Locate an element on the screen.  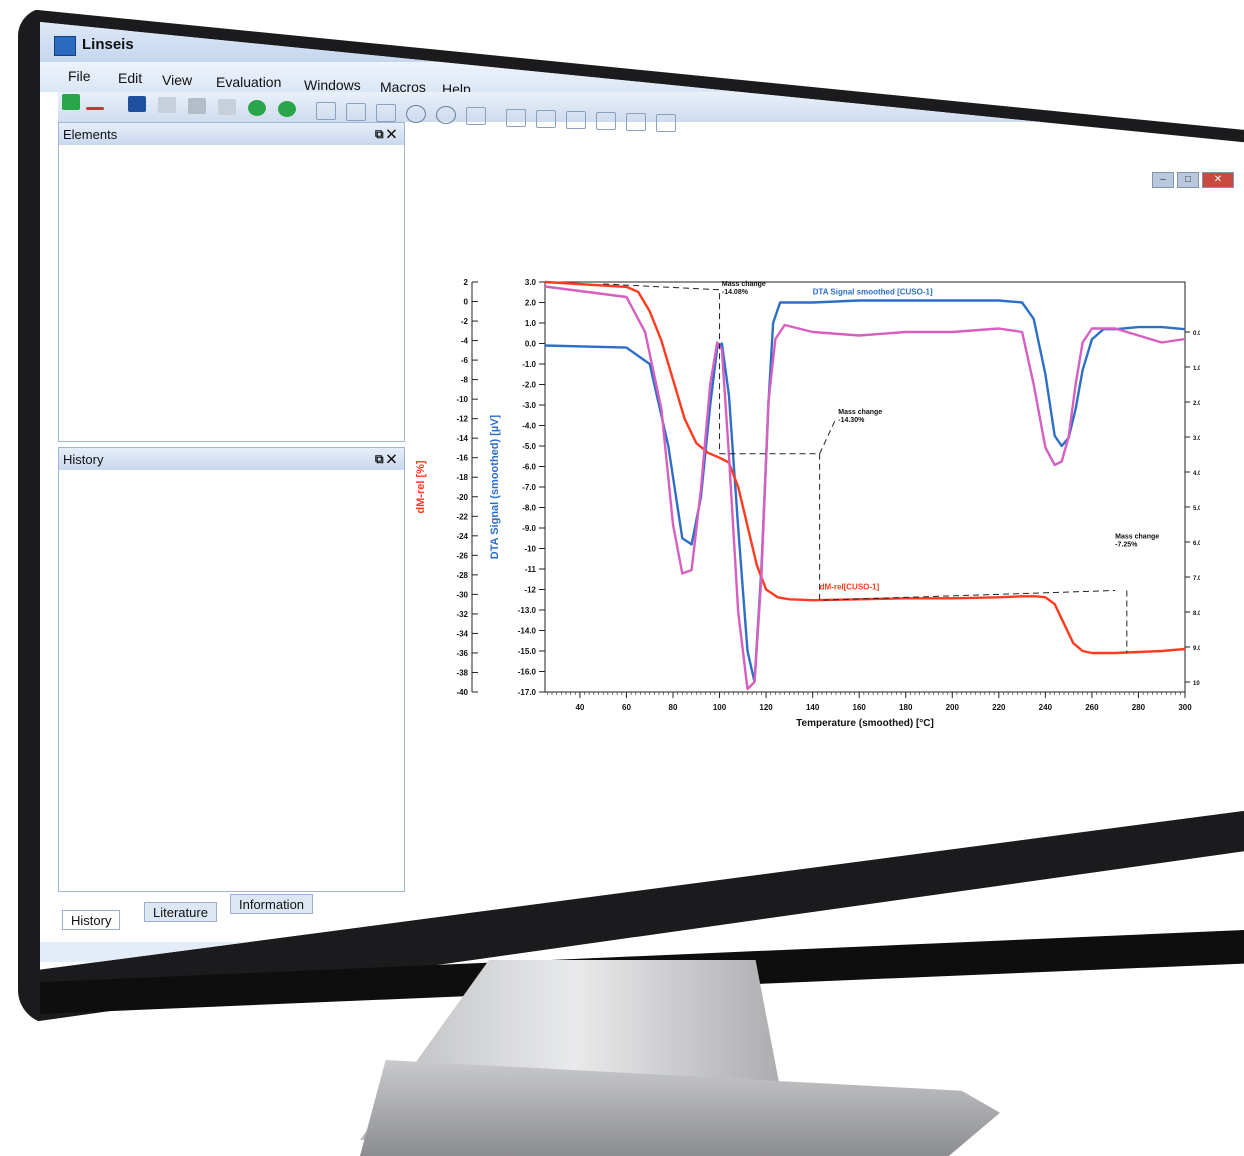
right-y-tick-label: 0.0 is located at coordinates (1196, 334).